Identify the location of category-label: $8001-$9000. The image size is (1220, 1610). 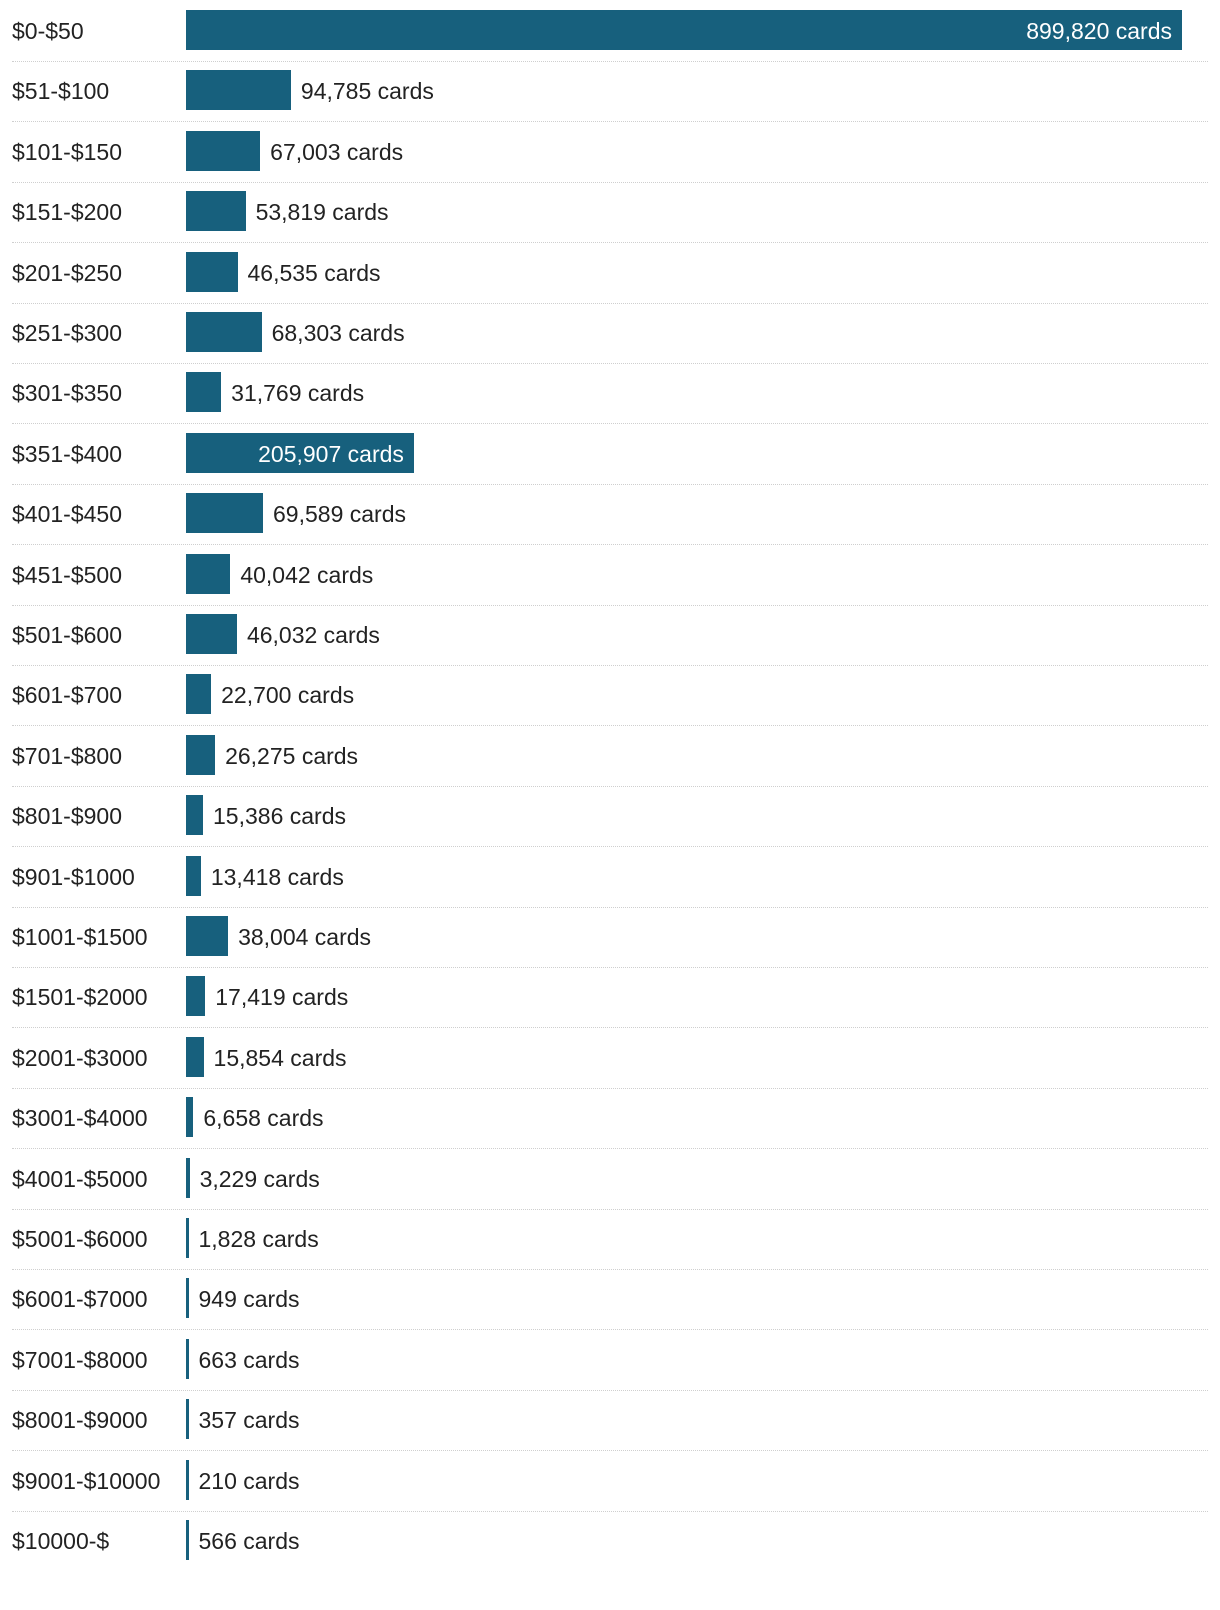
(80, 1420).